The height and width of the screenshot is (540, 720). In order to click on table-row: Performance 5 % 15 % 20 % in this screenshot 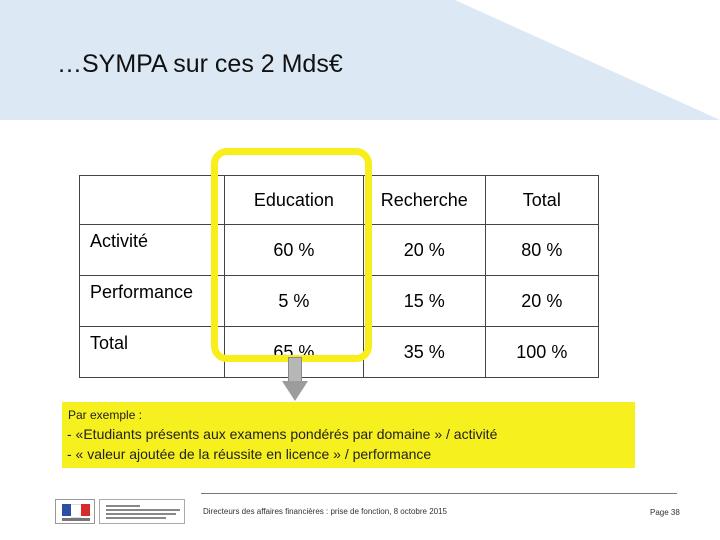, I will do `click(339, 301)`.